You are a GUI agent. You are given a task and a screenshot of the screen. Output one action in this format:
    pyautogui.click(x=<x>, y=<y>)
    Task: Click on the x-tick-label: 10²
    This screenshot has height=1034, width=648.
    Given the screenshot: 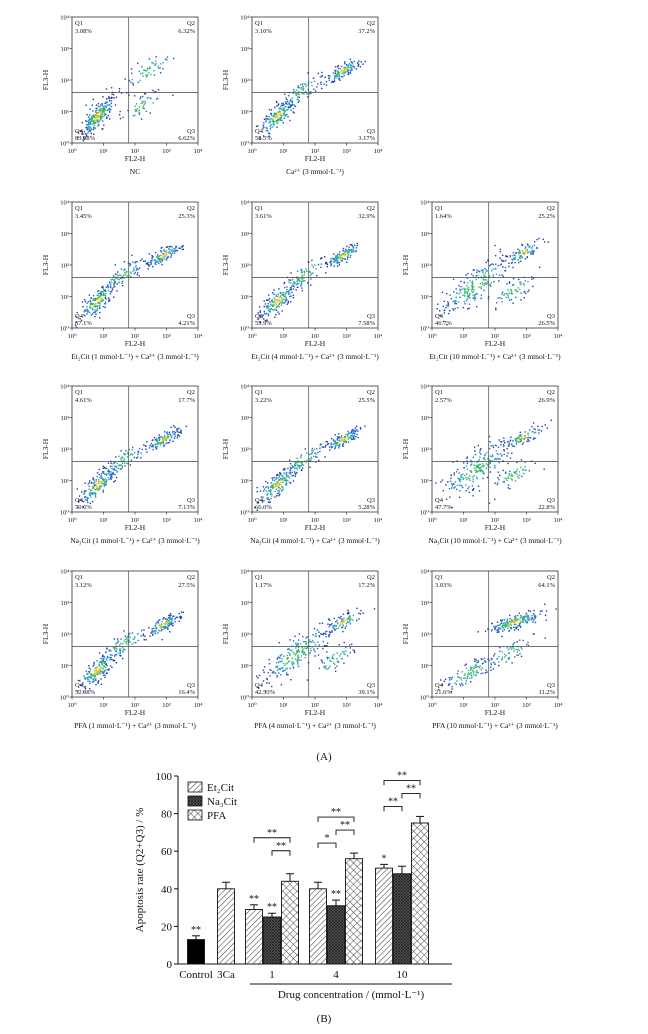 What is the action you would take?
    pyautogui.click(x=135, y=151)
    